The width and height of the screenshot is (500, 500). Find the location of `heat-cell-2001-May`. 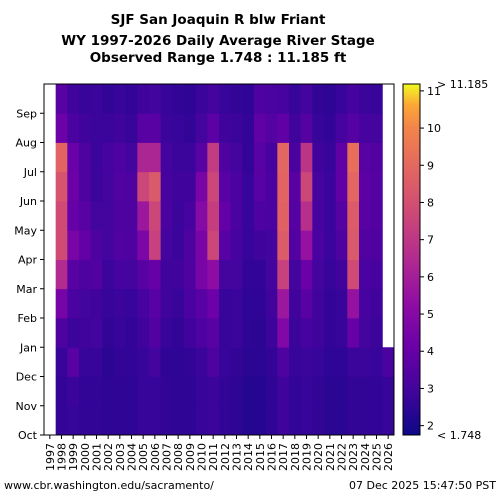

heat-cell-2001-May is located at coordinates (96, 216).